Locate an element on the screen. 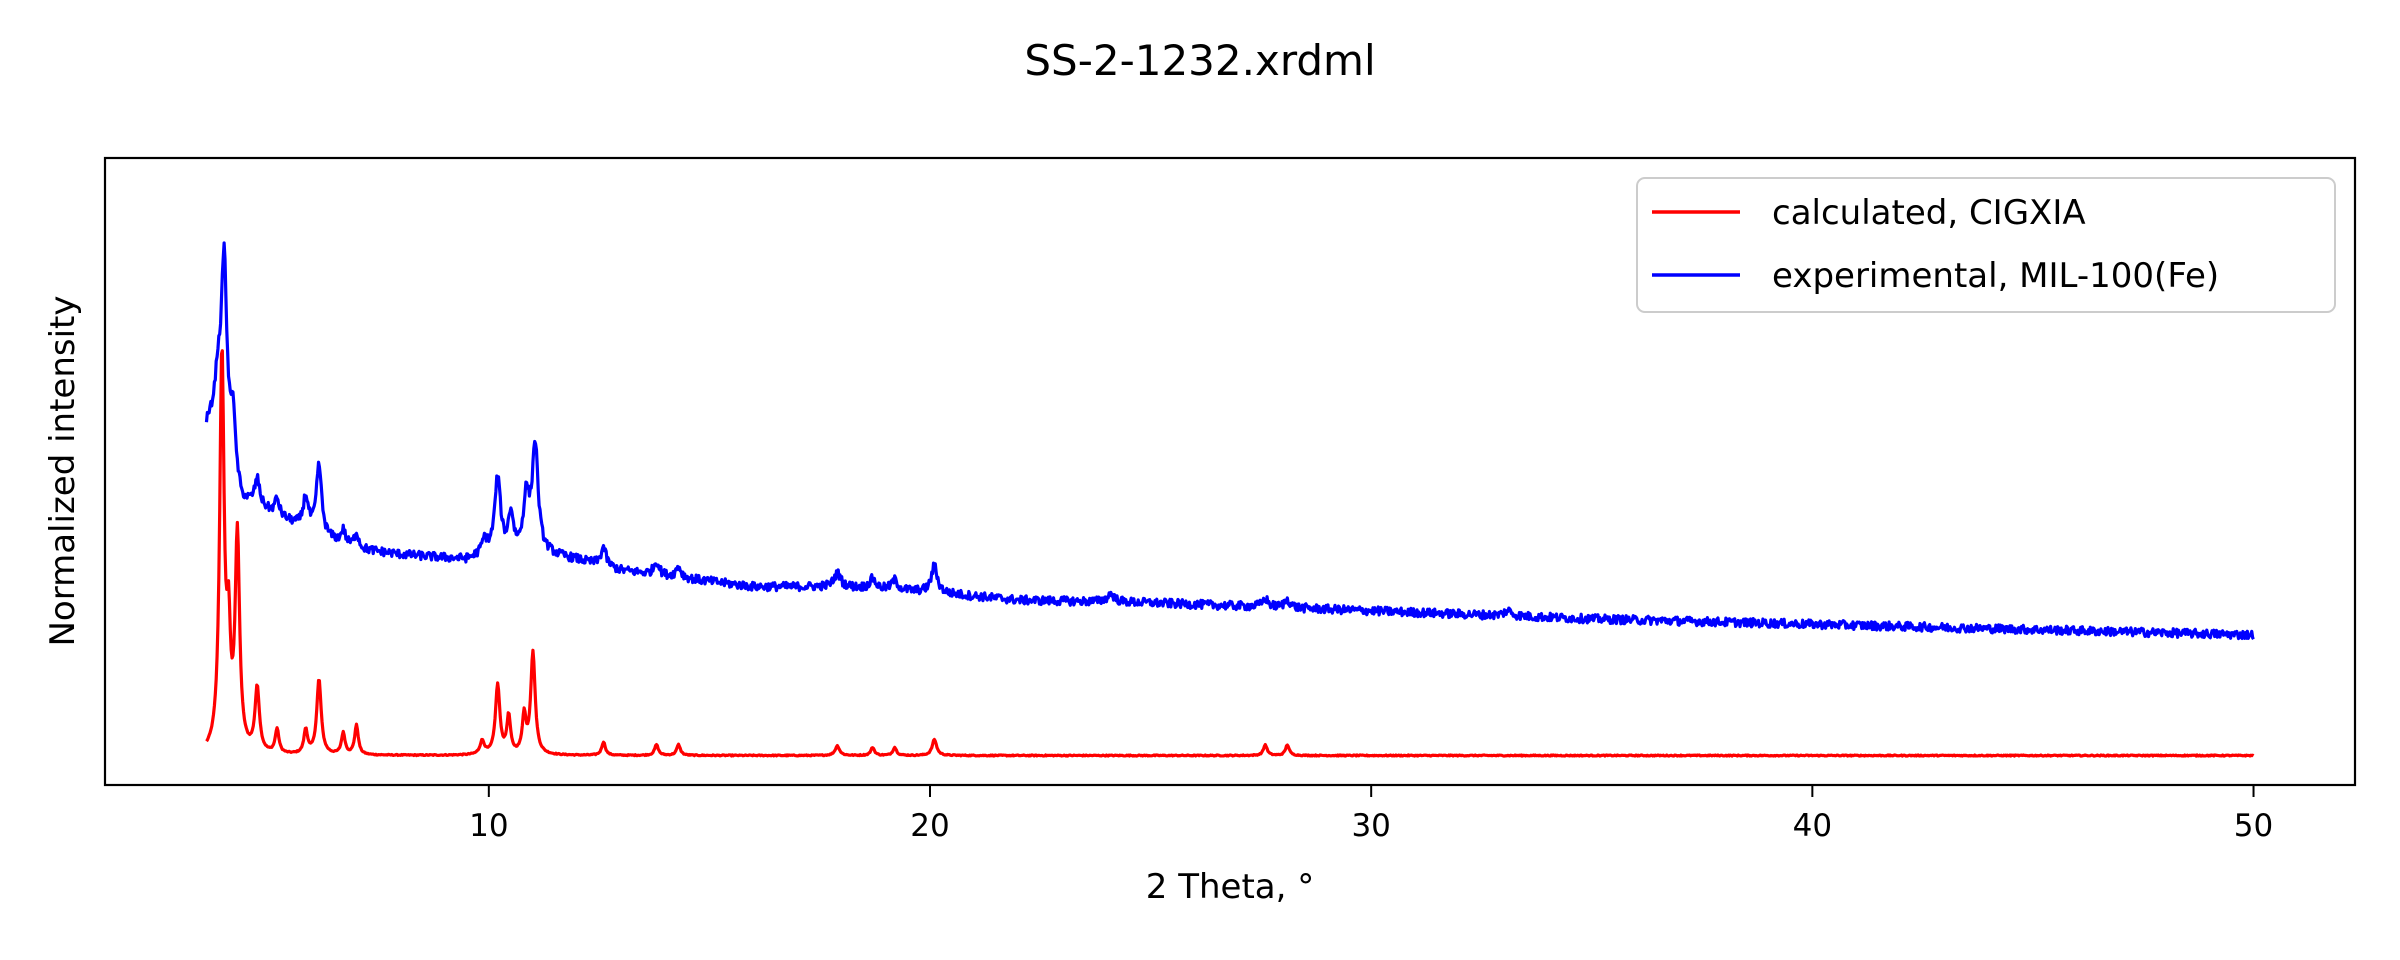  x-axis-label: 2 Theta, ° is located at coordinates (1230, 887).